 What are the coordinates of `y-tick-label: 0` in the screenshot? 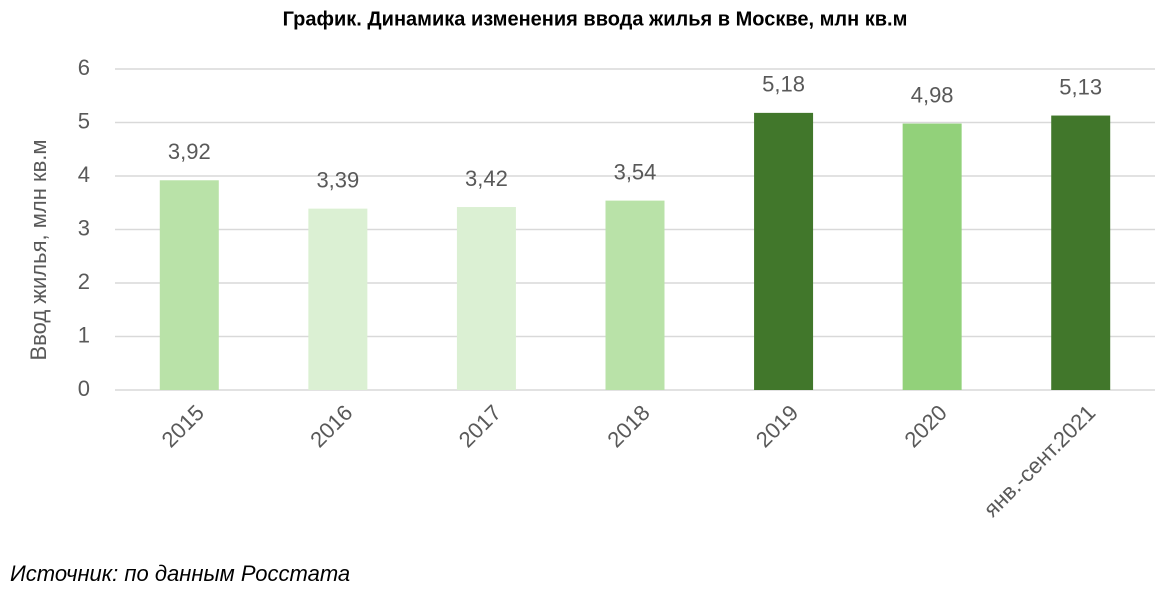 It's located at (84, 388).